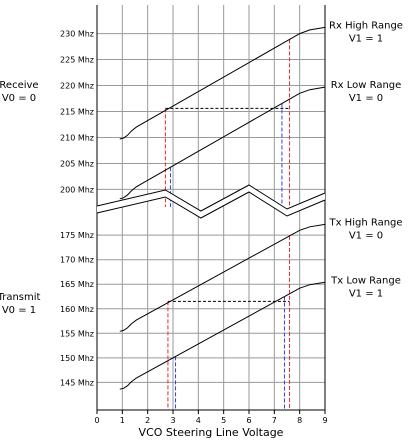  Describe the element at coordinates (77, 86) in the screenshot. I see `receive-y-tick-label: 220 Mhz` at that location.